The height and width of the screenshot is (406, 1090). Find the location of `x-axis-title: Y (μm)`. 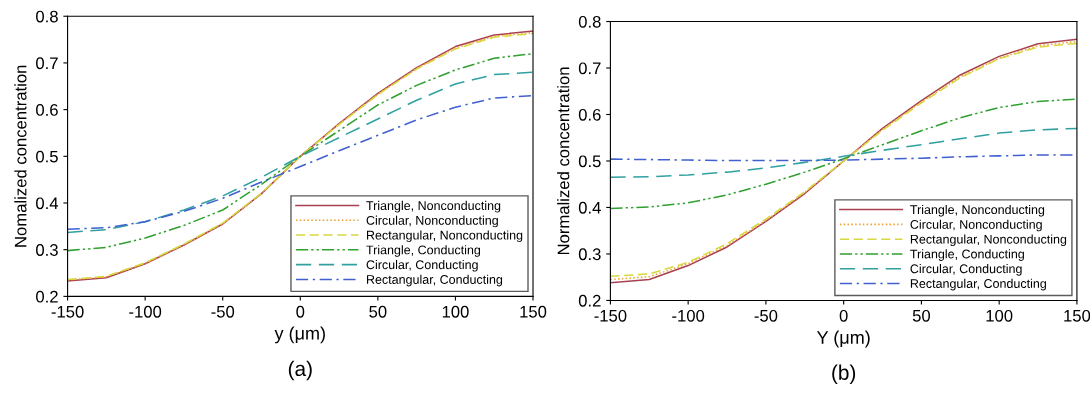

x-axis-title: Y (μm) is located at coordinates (843, 339).